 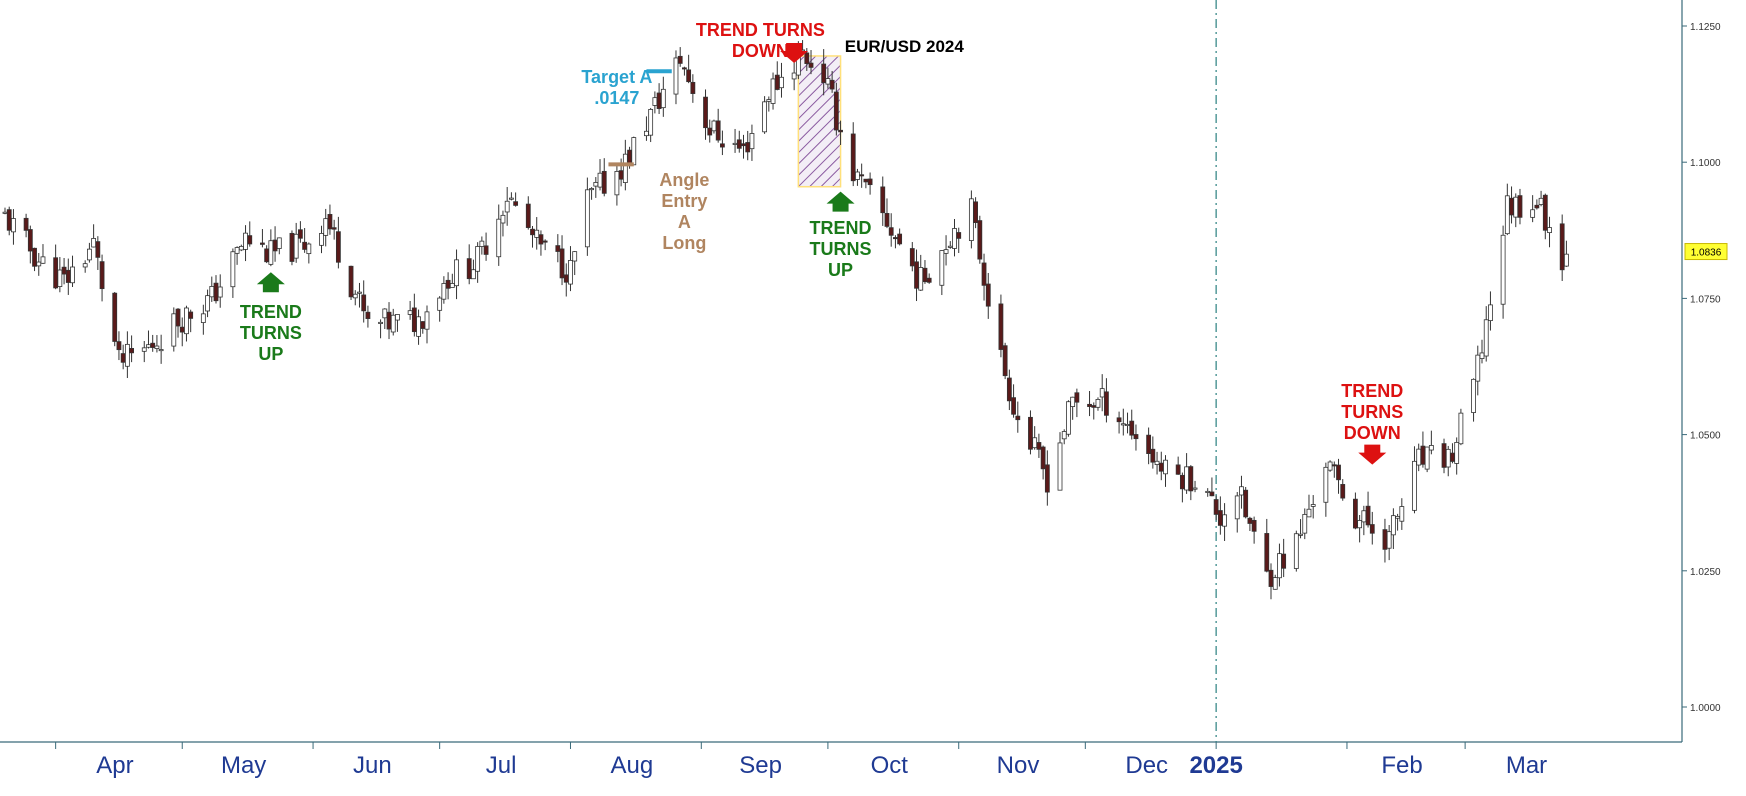 I want to click on target-a-label: Target A .0147, so click(x=616, y=87).